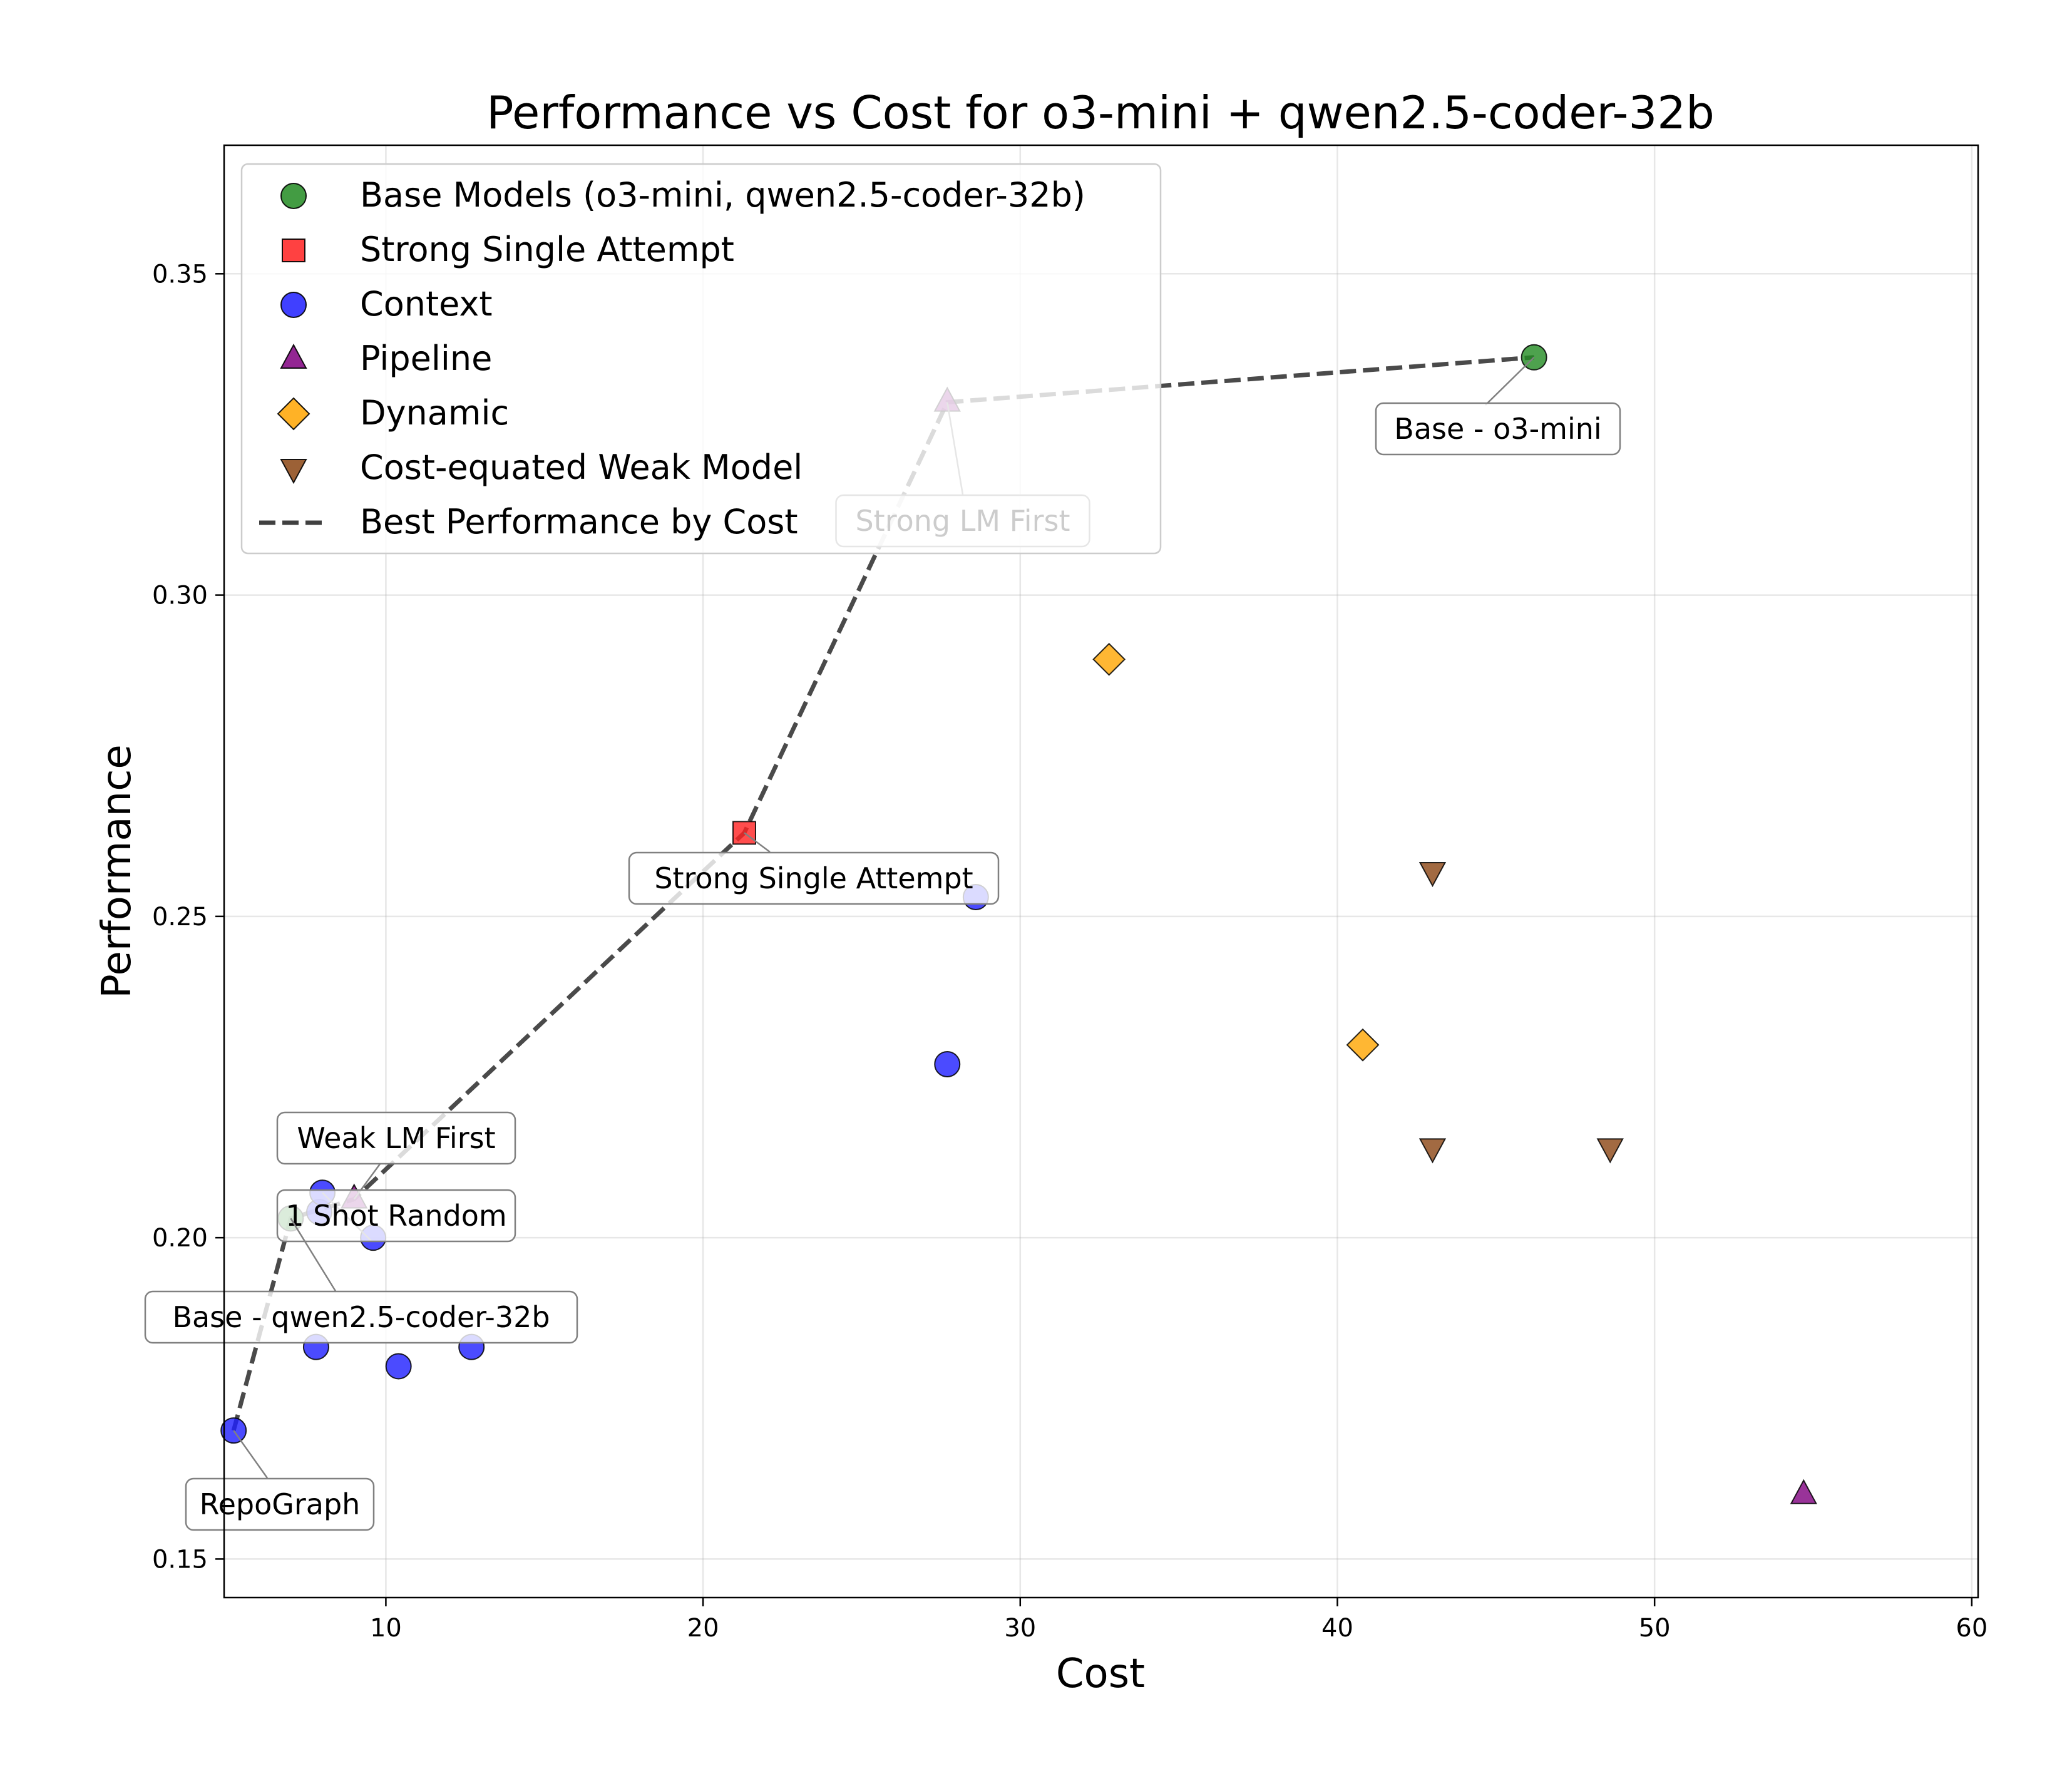 The height and width of the screenshot is (1781, 2072). Describe the element at coordinates (426, 304) in the screenshot. I see `legend-label: Context` at that location.